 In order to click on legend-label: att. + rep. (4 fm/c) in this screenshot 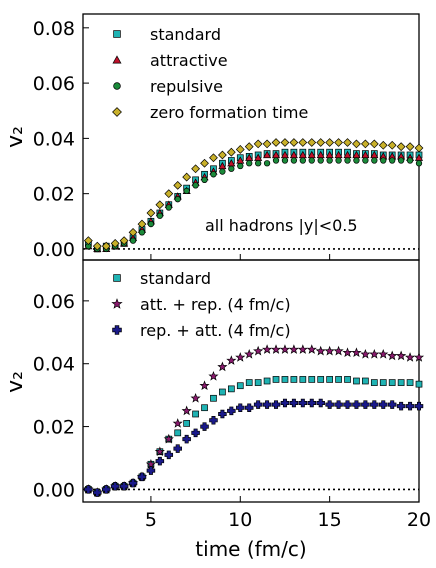, I will do `click(215, 304)`.